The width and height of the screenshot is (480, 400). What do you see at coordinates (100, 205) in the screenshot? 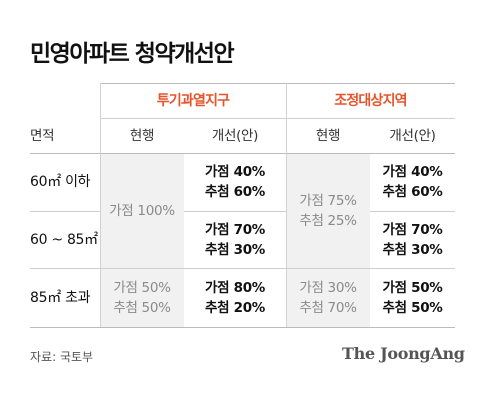
I see `rule-after-area` at bounding box center [100, 205].